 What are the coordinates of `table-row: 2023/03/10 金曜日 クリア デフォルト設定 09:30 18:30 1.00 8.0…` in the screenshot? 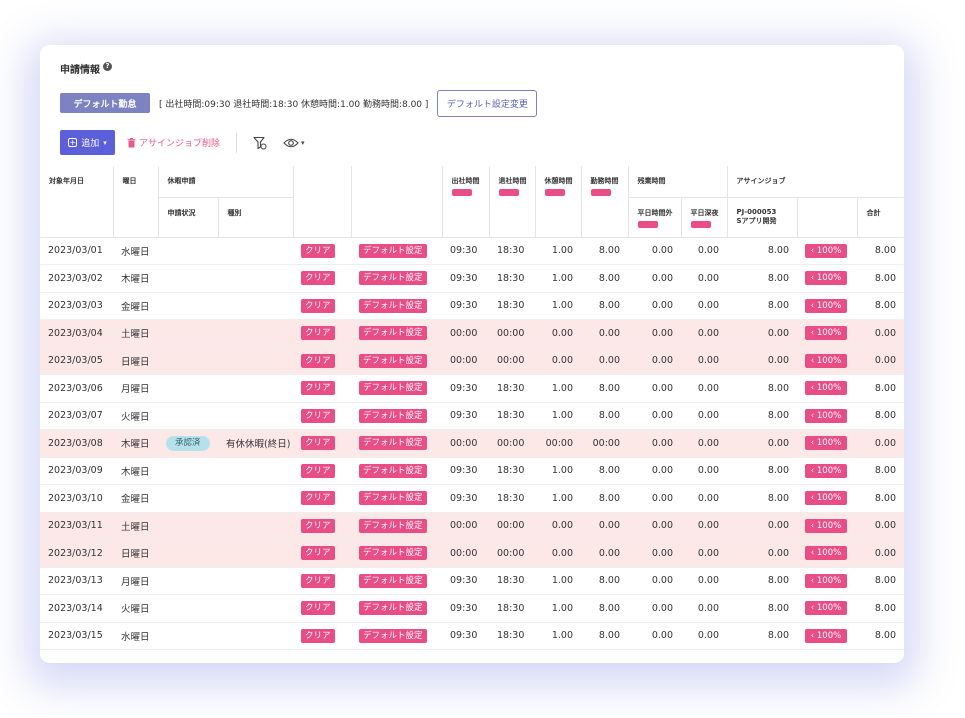 It's located at (472, 498).